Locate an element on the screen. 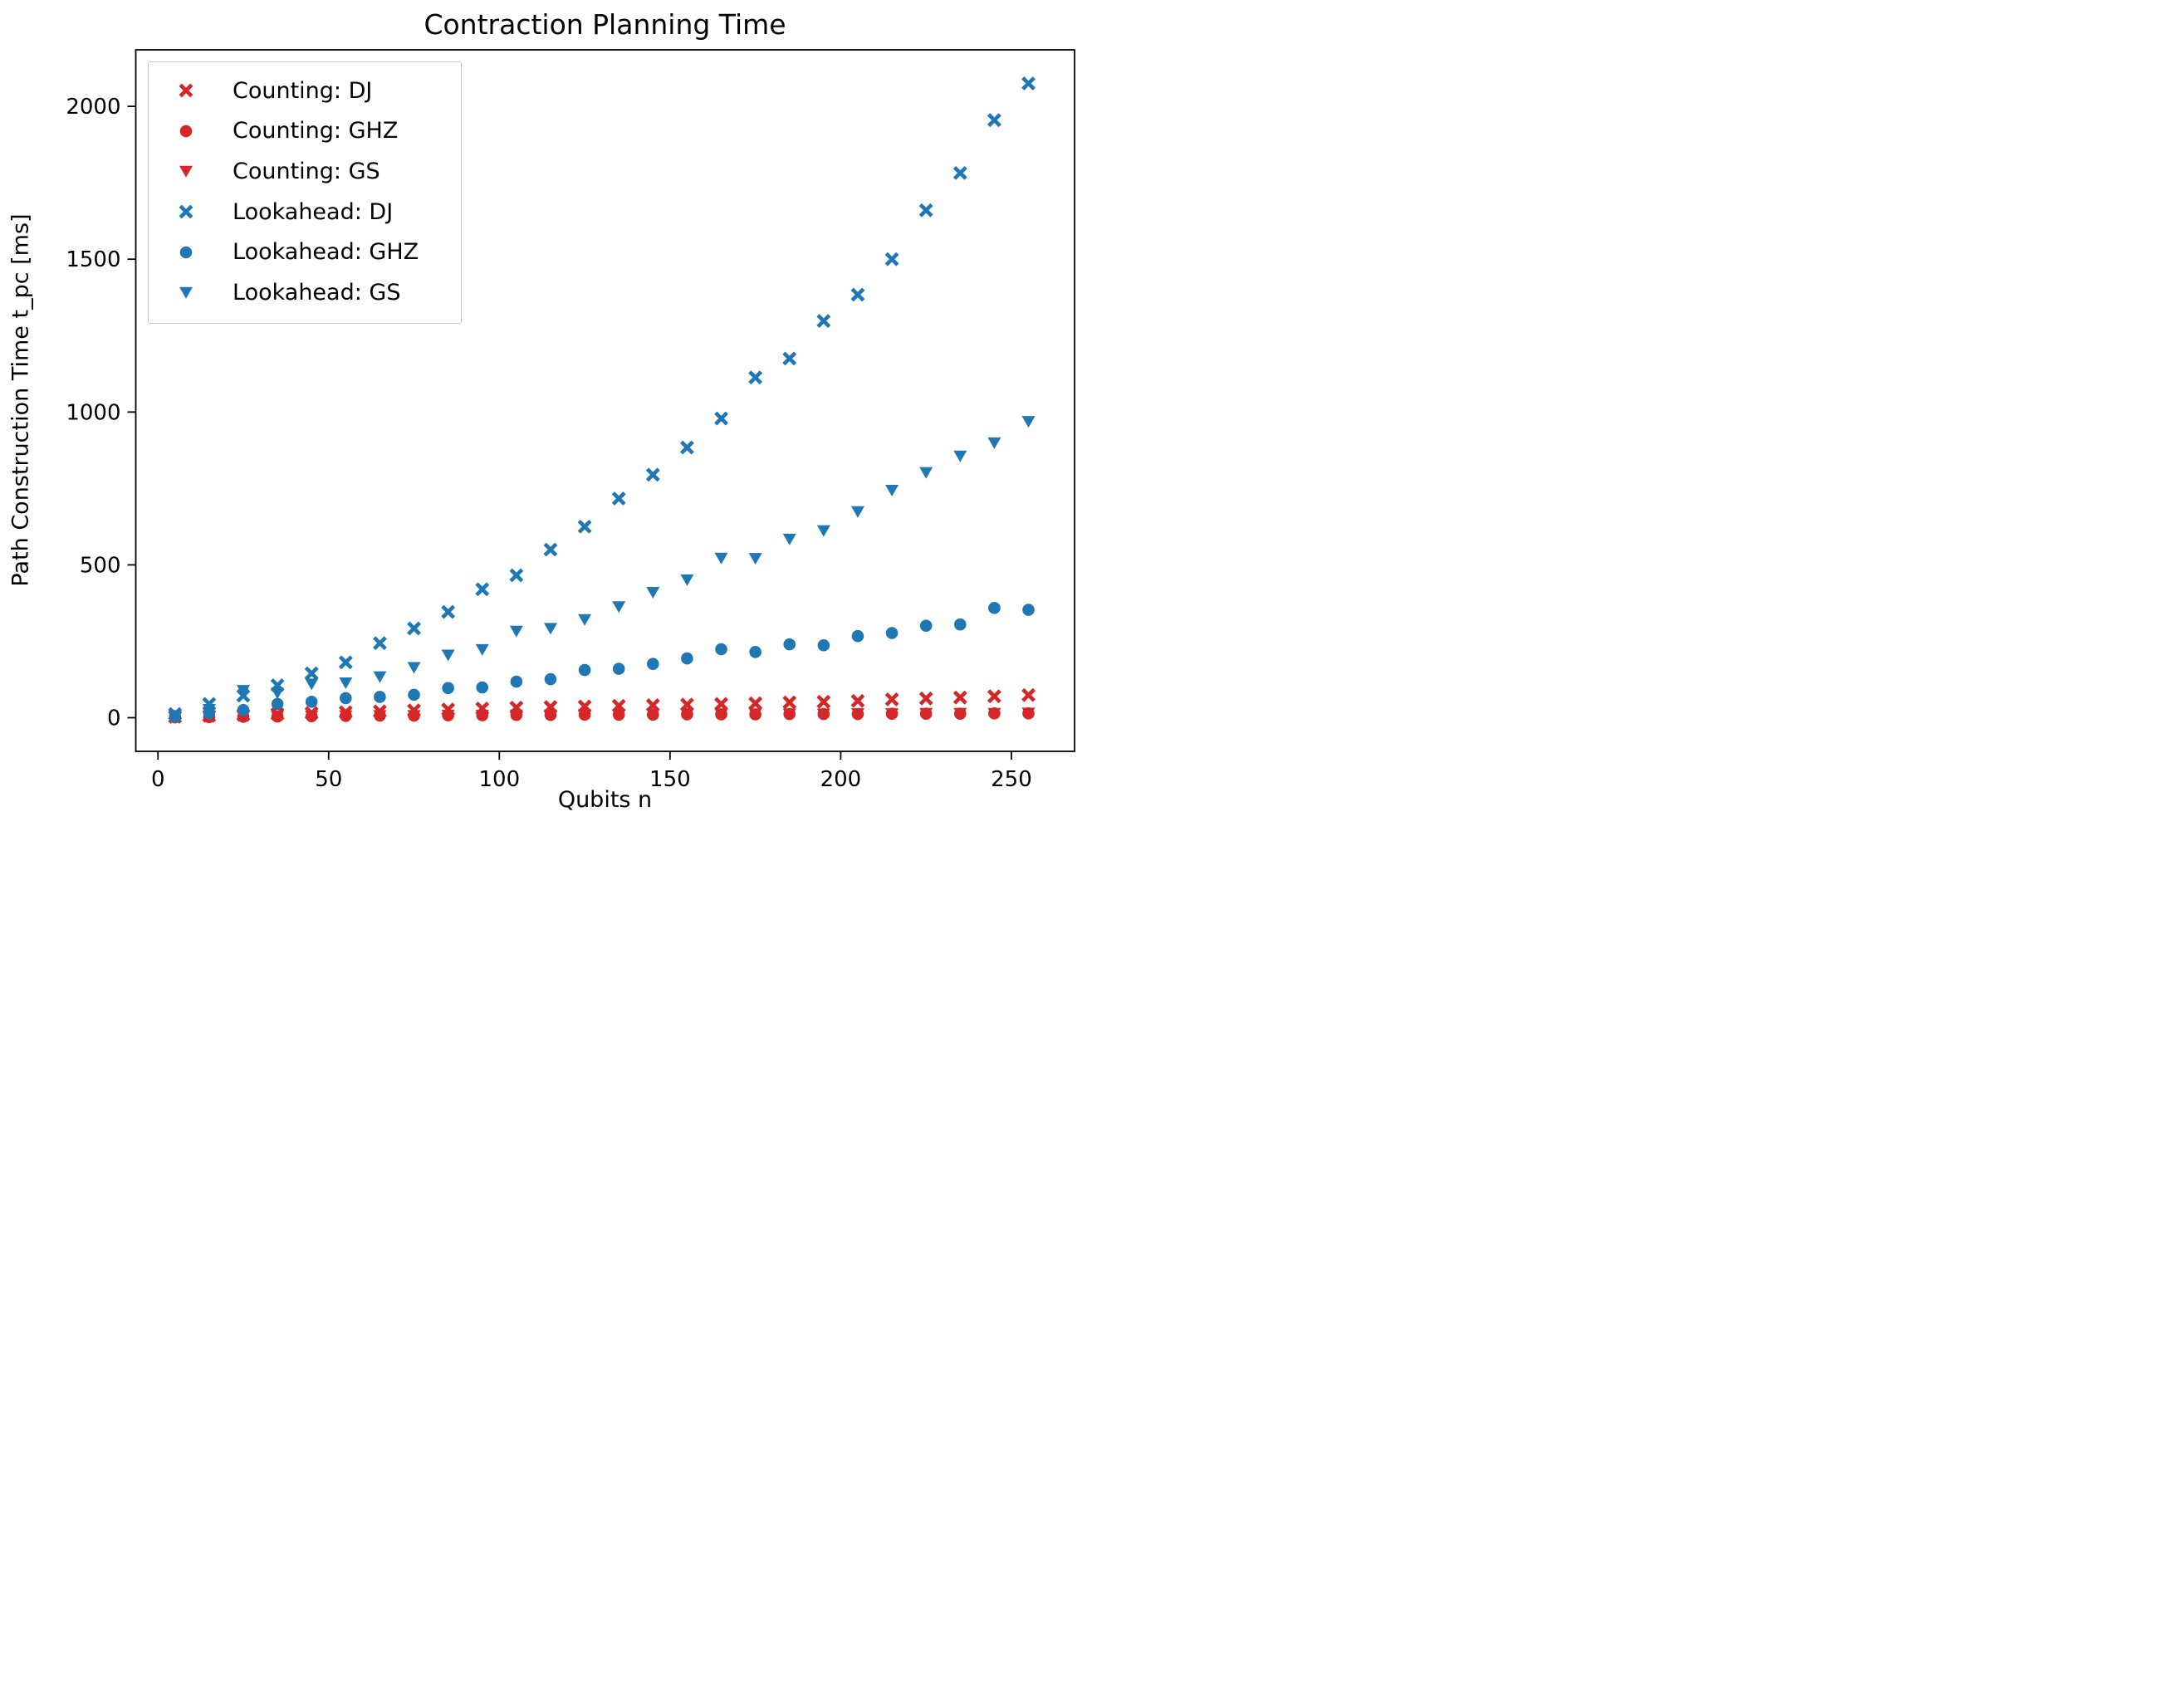 The height and width of the screenshot is (1682, 2184). x-tick-label: 100 is located at coordinates (499, 780).